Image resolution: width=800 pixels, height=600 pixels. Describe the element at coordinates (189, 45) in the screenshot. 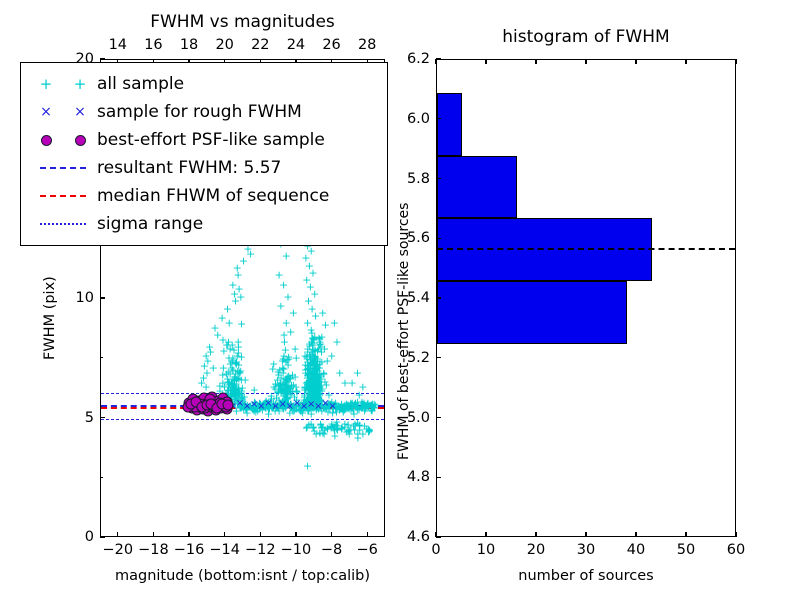

I see `axis-tick-label: 18` at that location.